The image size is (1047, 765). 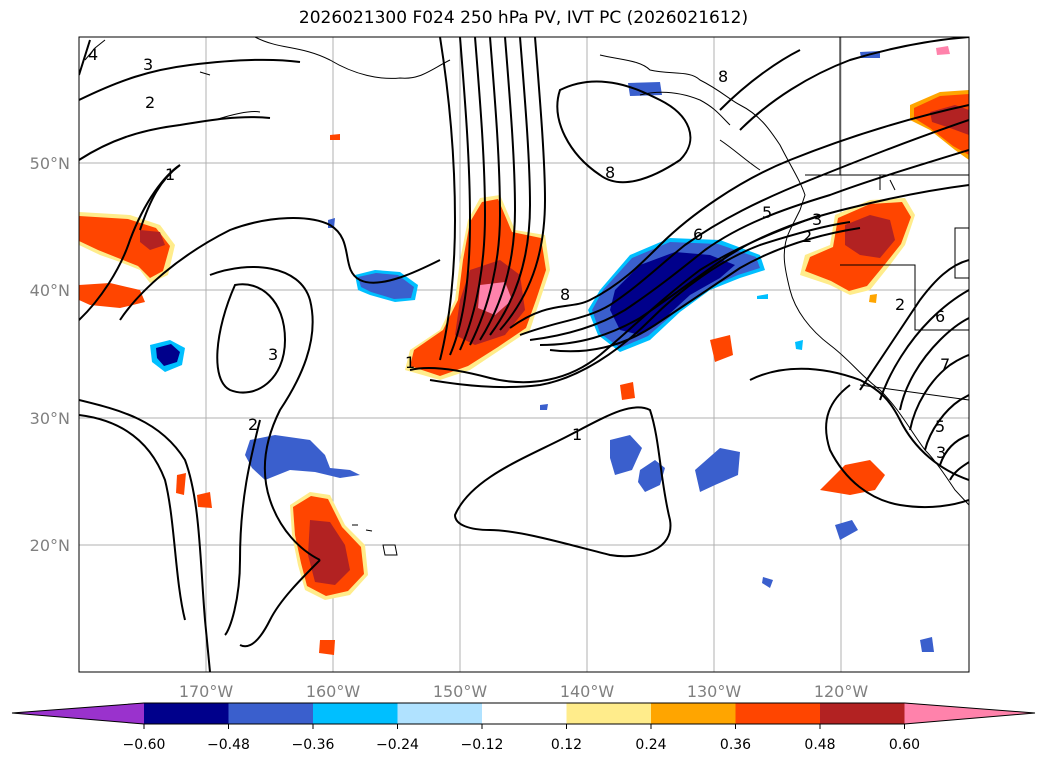 What do you see at coordinates (524, 691) in the screenshot?
I see `longitude-labels: 170°W 160°W 150°W 140°W 130°W 120°W` at bounding box center [524, 691].